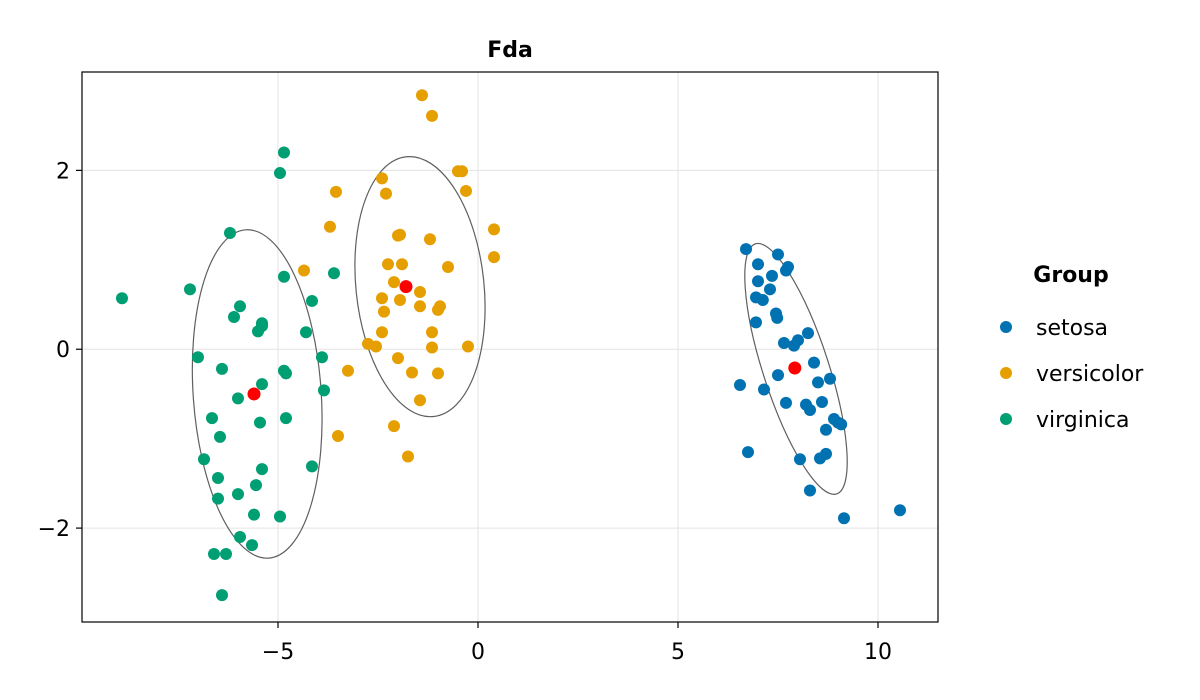 This screenshot has width=1200, height=700. What do you see at coordinates (510, 50) in the screenshot?
I see `chart-title: Fda` at bounding box center [510, 50].